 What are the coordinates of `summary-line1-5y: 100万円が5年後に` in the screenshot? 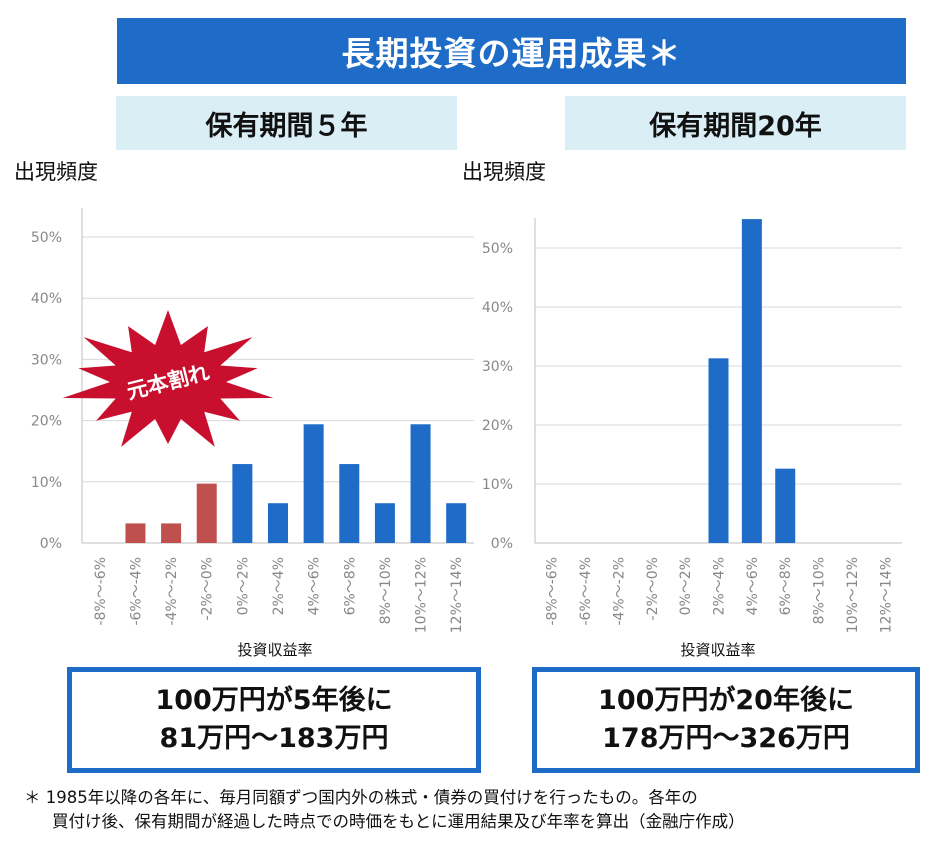 It's located at (274, 700).